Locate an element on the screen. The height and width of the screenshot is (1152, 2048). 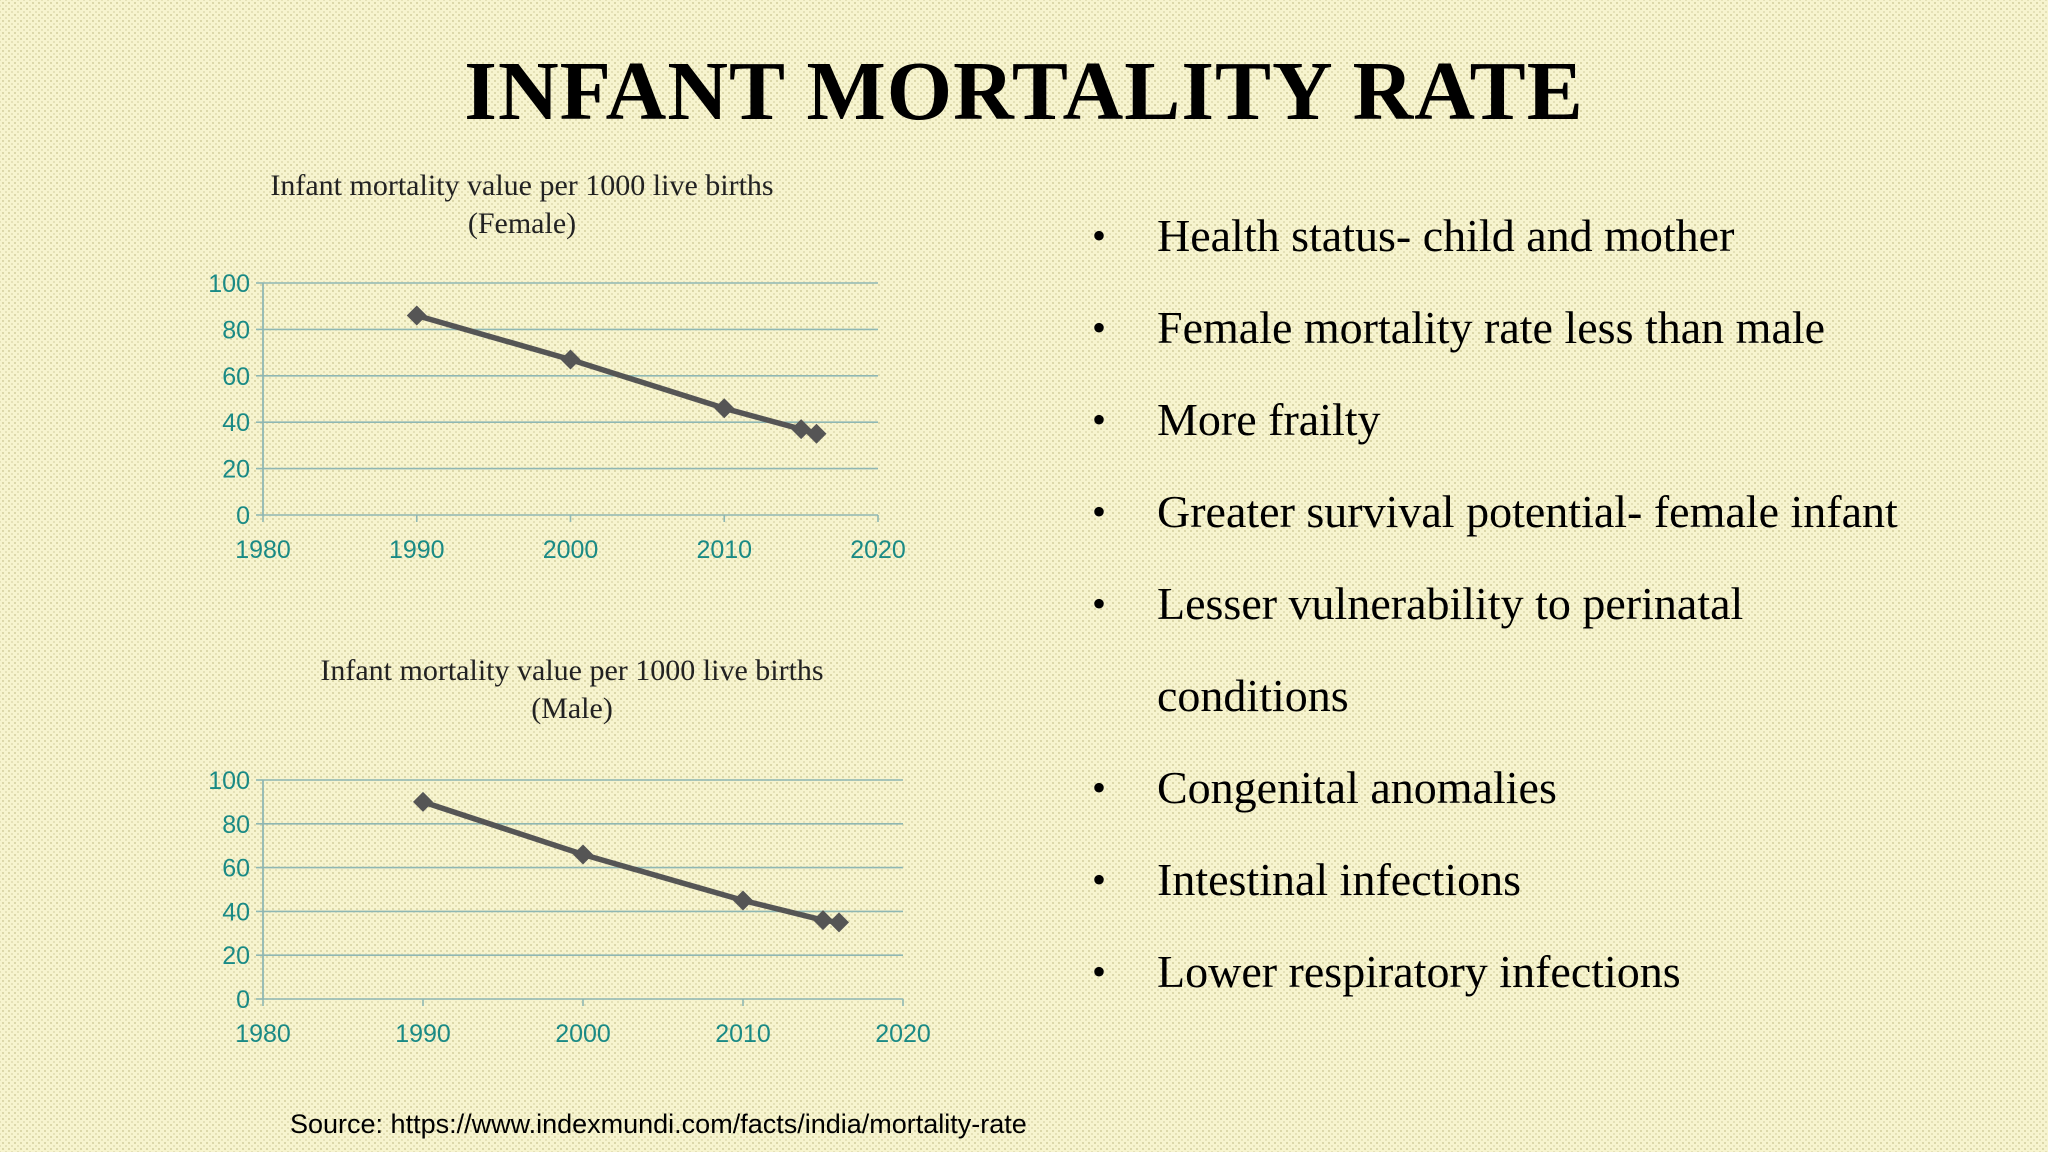
bullet-item: • Intestinal infections is located at coordinates (1540, 880).